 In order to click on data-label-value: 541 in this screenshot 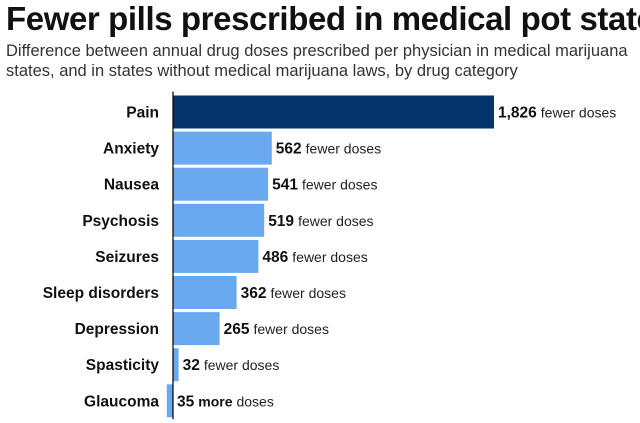, I will do `click(285, 185)`.